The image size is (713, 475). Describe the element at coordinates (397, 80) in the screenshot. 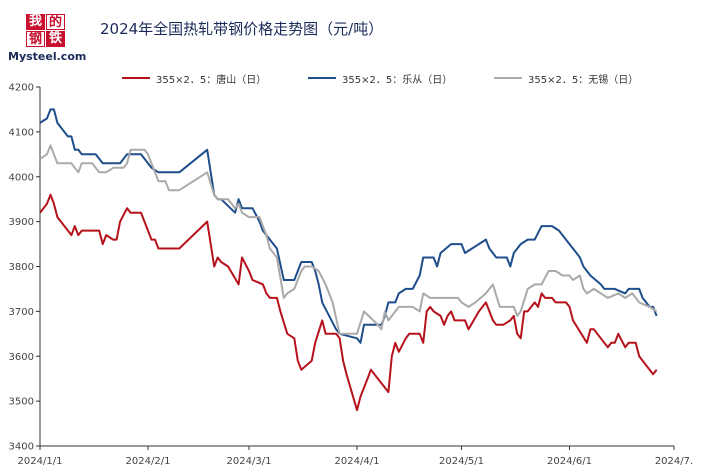

I see `legend-label: 355×2．5：乐从（日）` at that location.